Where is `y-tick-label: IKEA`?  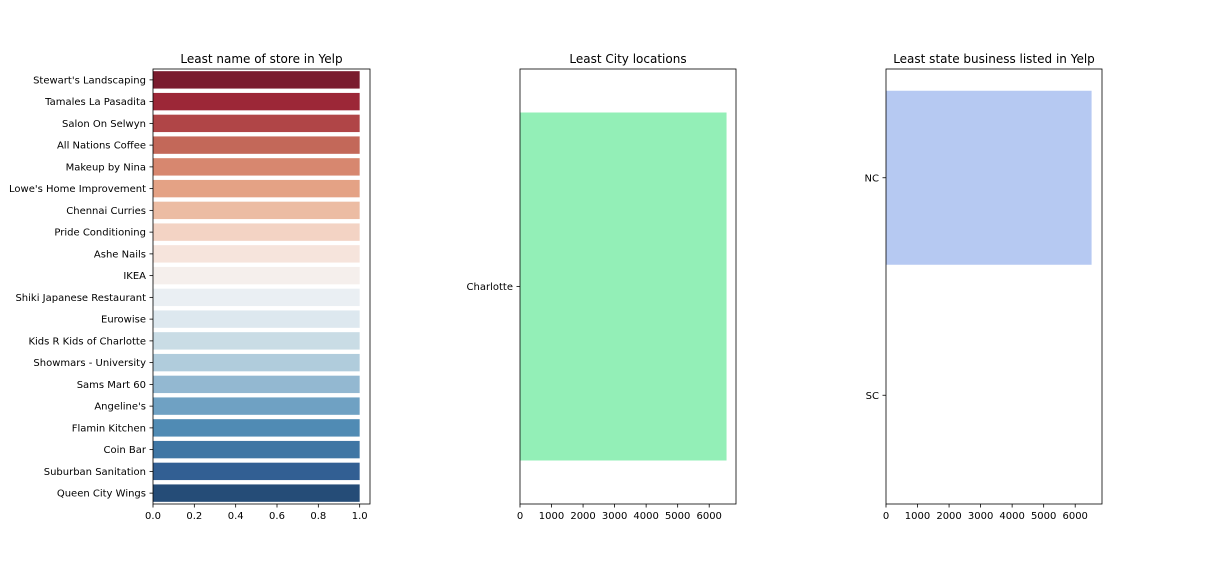
y-tick-label: IKEA is located at coordinates (134, 276).